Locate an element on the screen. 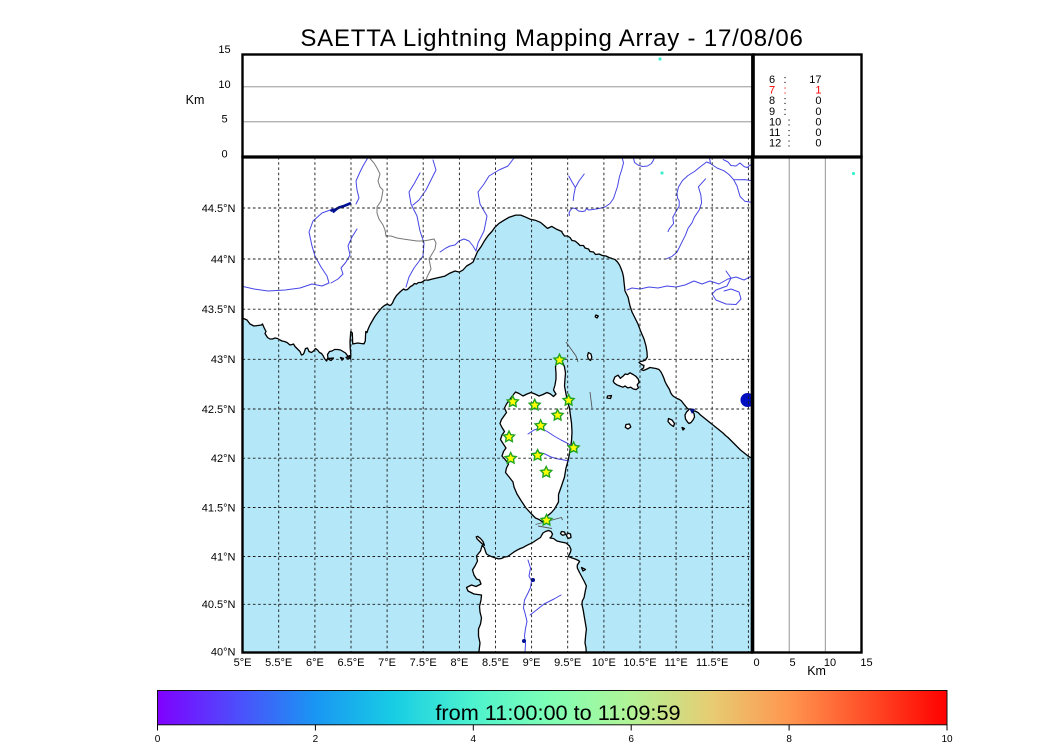 This screenshot has height=750, width=1050. svg-text: 4 is located at coordinates (474, 739).